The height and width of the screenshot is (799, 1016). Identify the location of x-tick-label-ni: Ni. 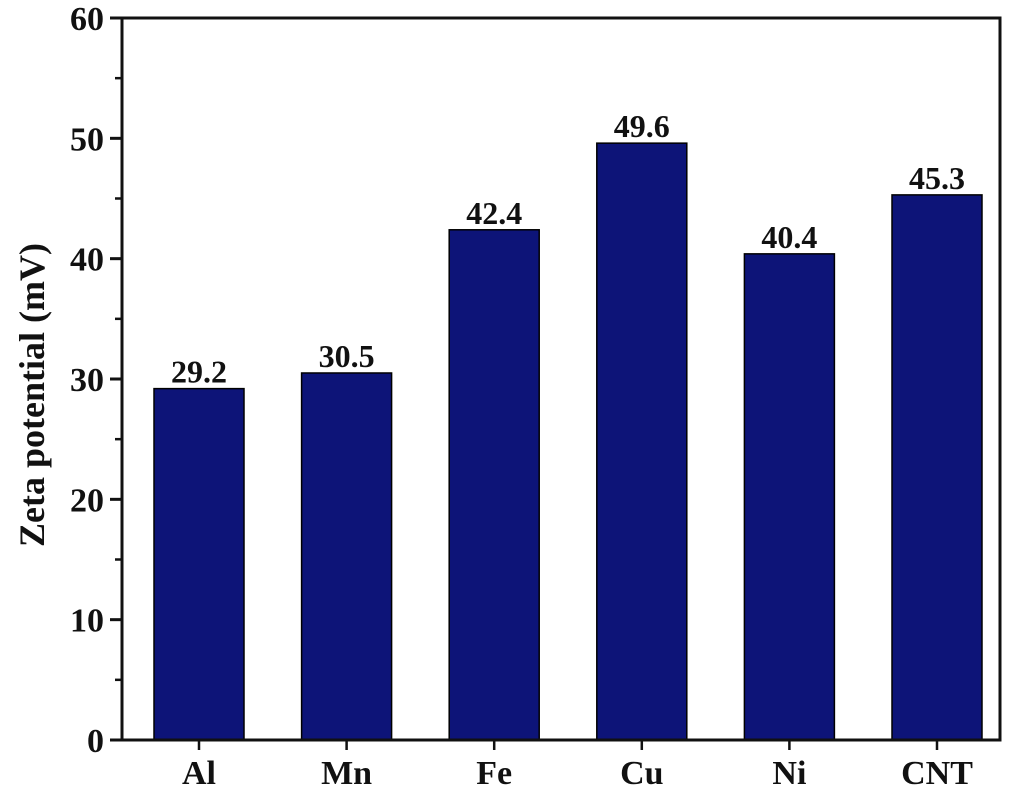
(789, 773).